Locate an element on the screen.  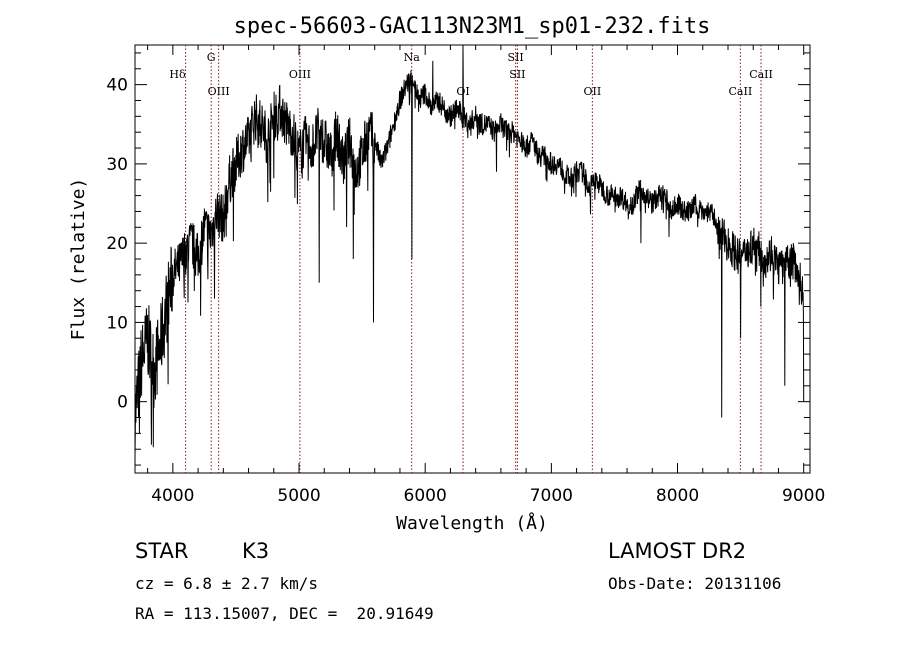
x-tick-label: 8000 is located at coordinates (677, 496).